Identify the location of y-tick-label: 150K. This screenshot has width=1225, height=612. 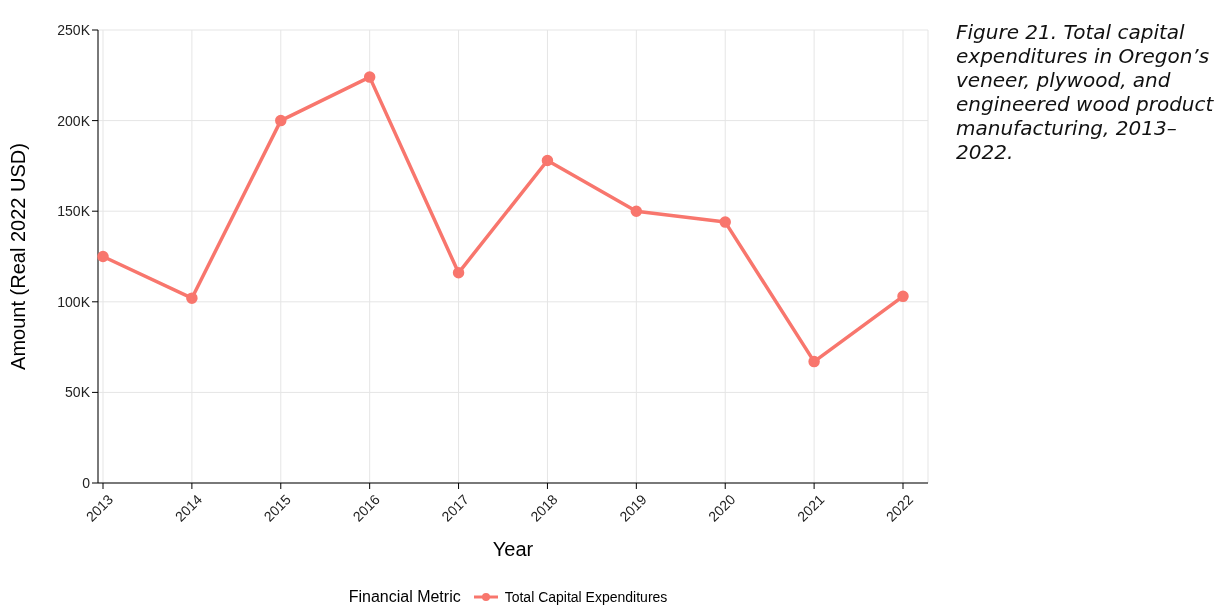
(74, 211).